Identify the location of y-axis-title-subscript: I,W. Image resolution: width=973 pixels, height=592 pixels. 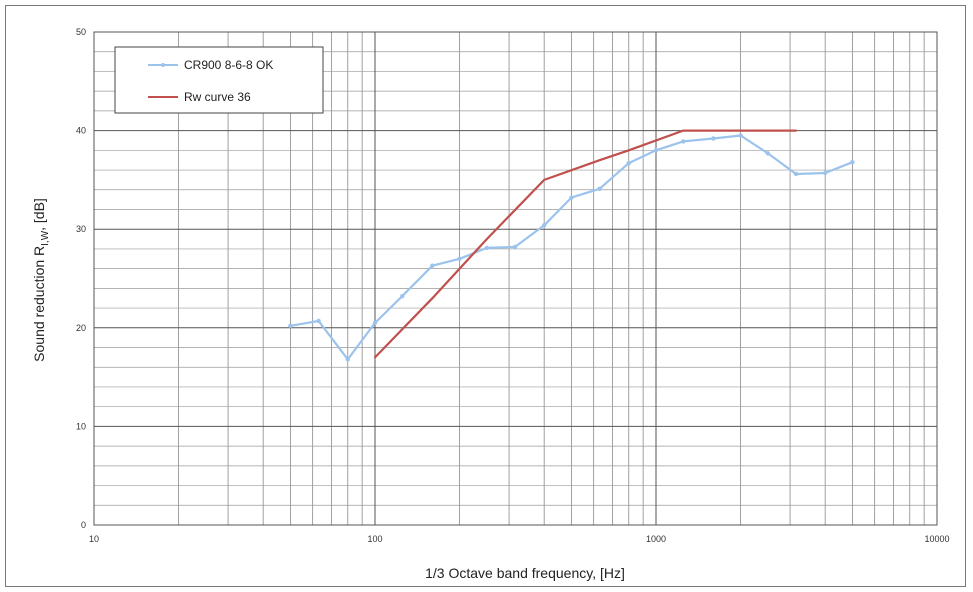
(45, 238).